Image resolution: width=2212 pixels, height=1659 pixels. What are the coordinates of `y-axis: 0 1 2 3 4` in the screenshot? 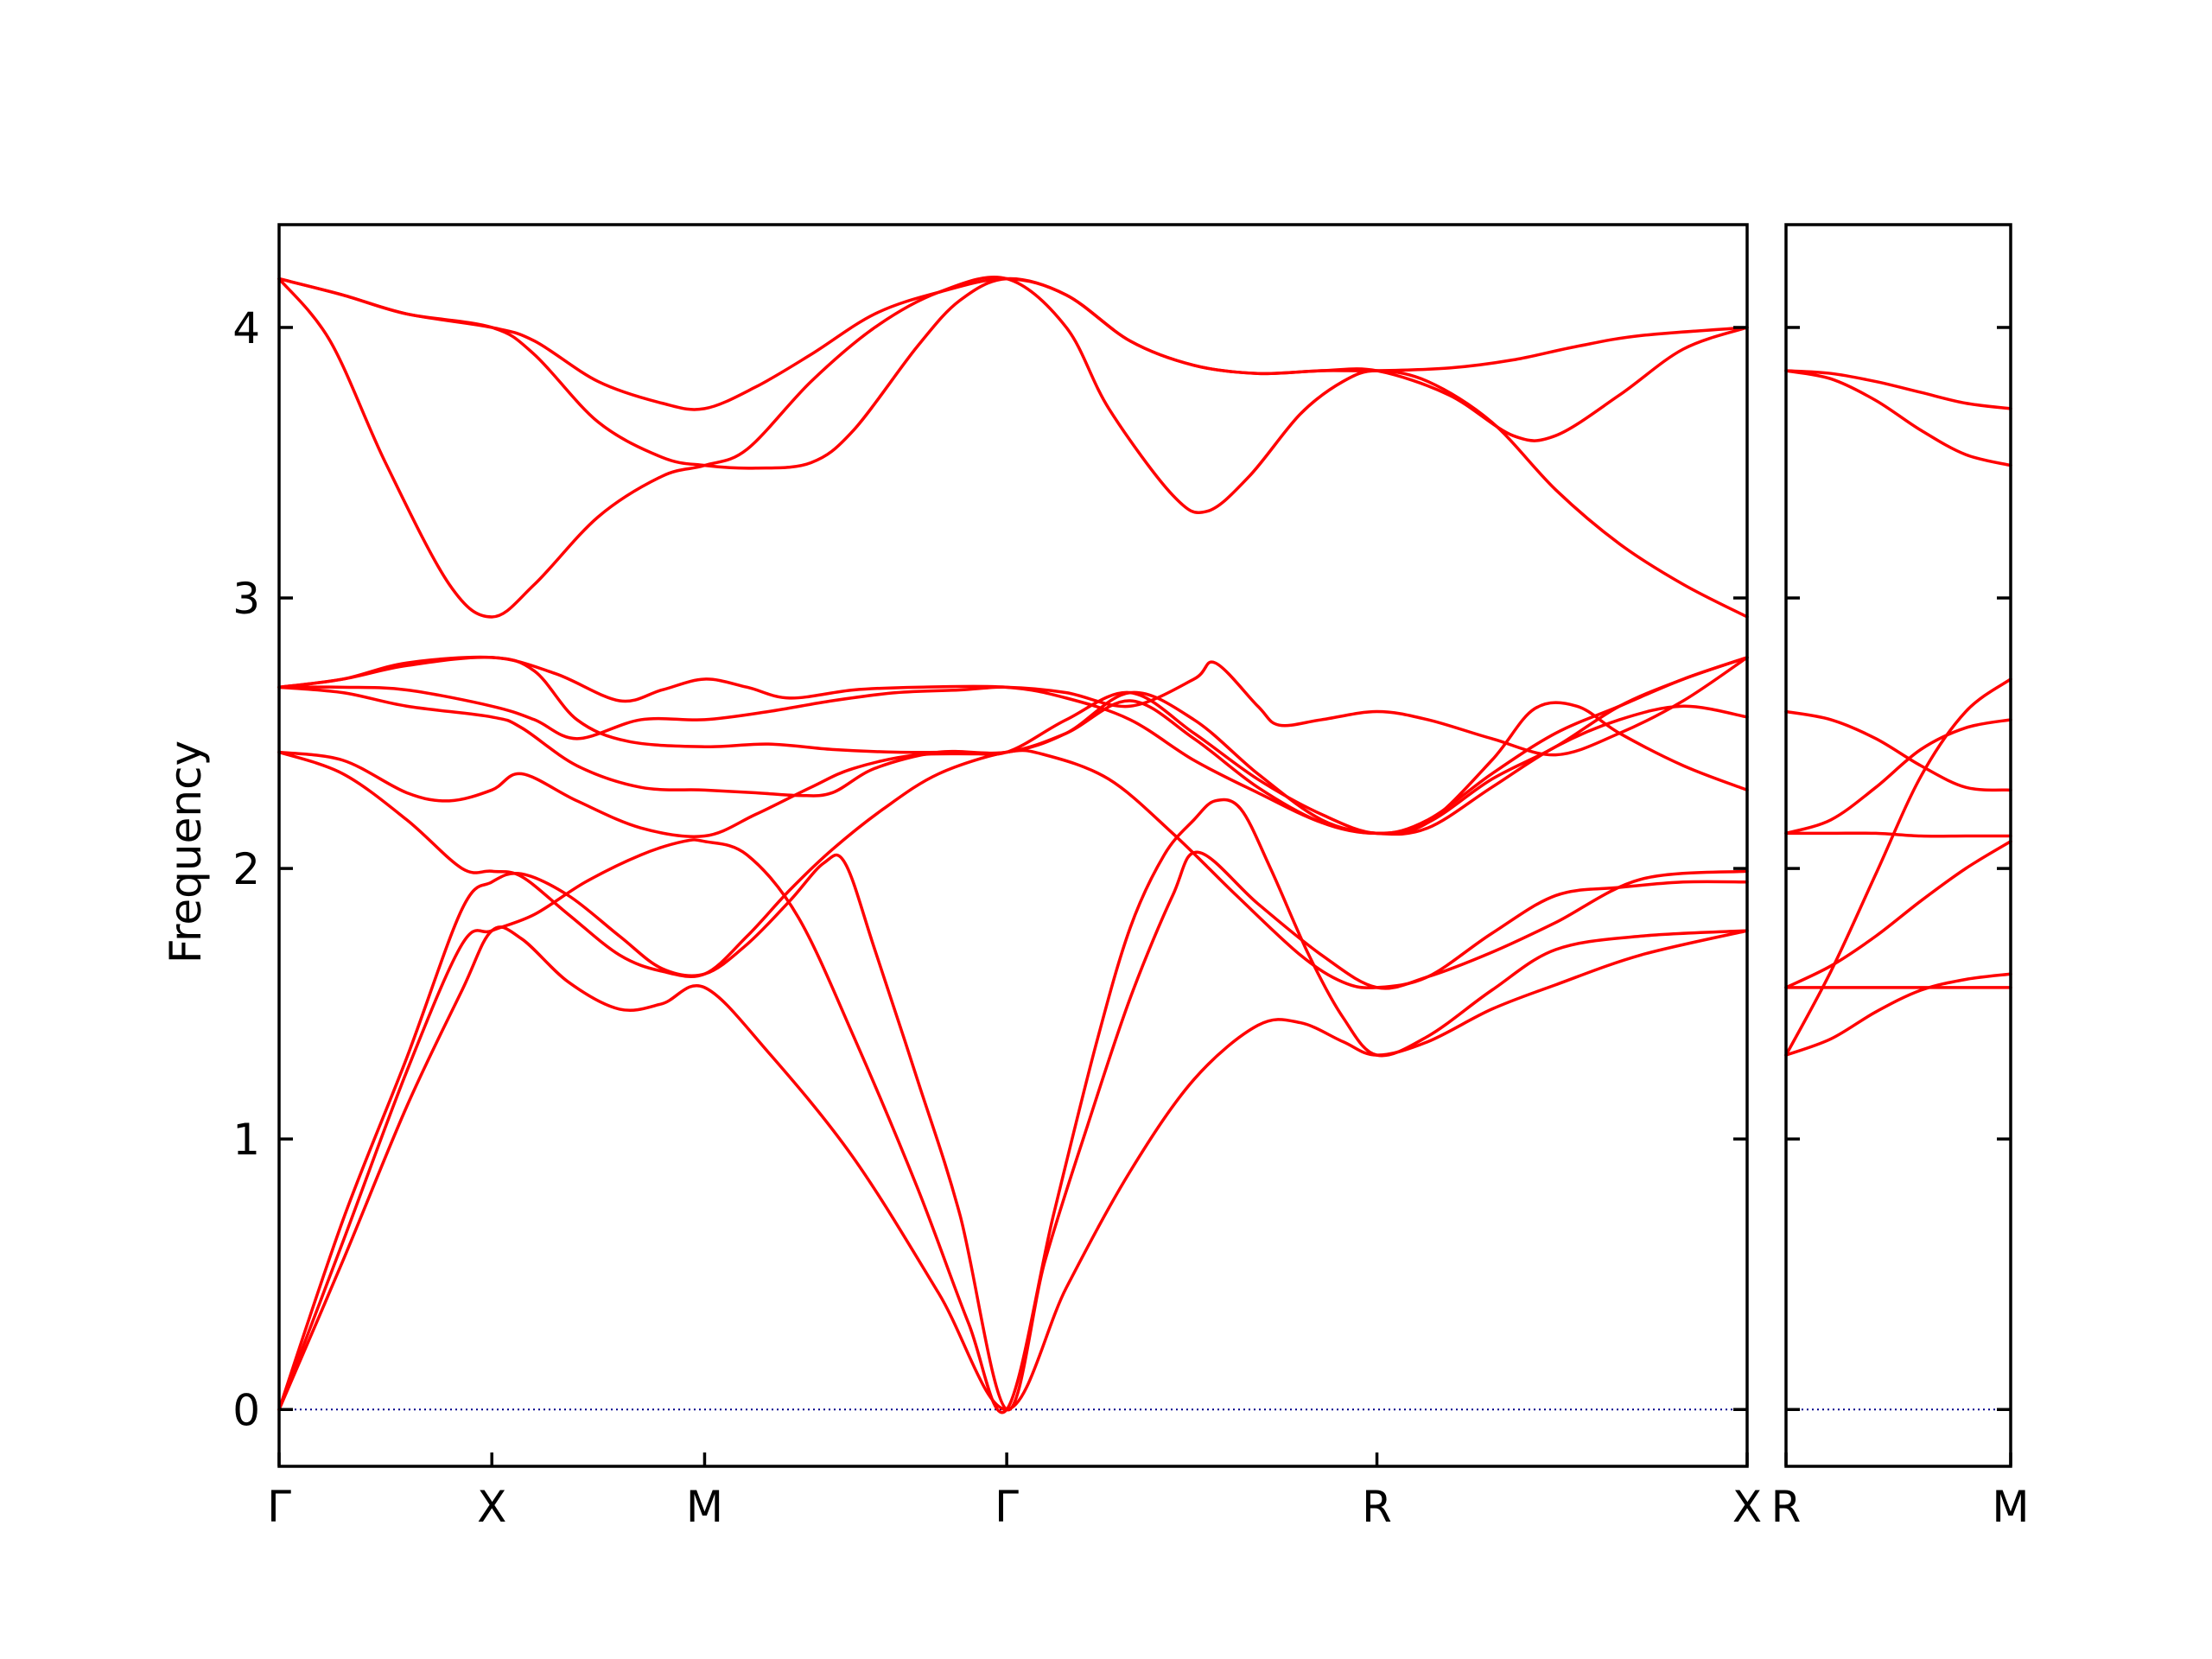 It's located at (246, 869).